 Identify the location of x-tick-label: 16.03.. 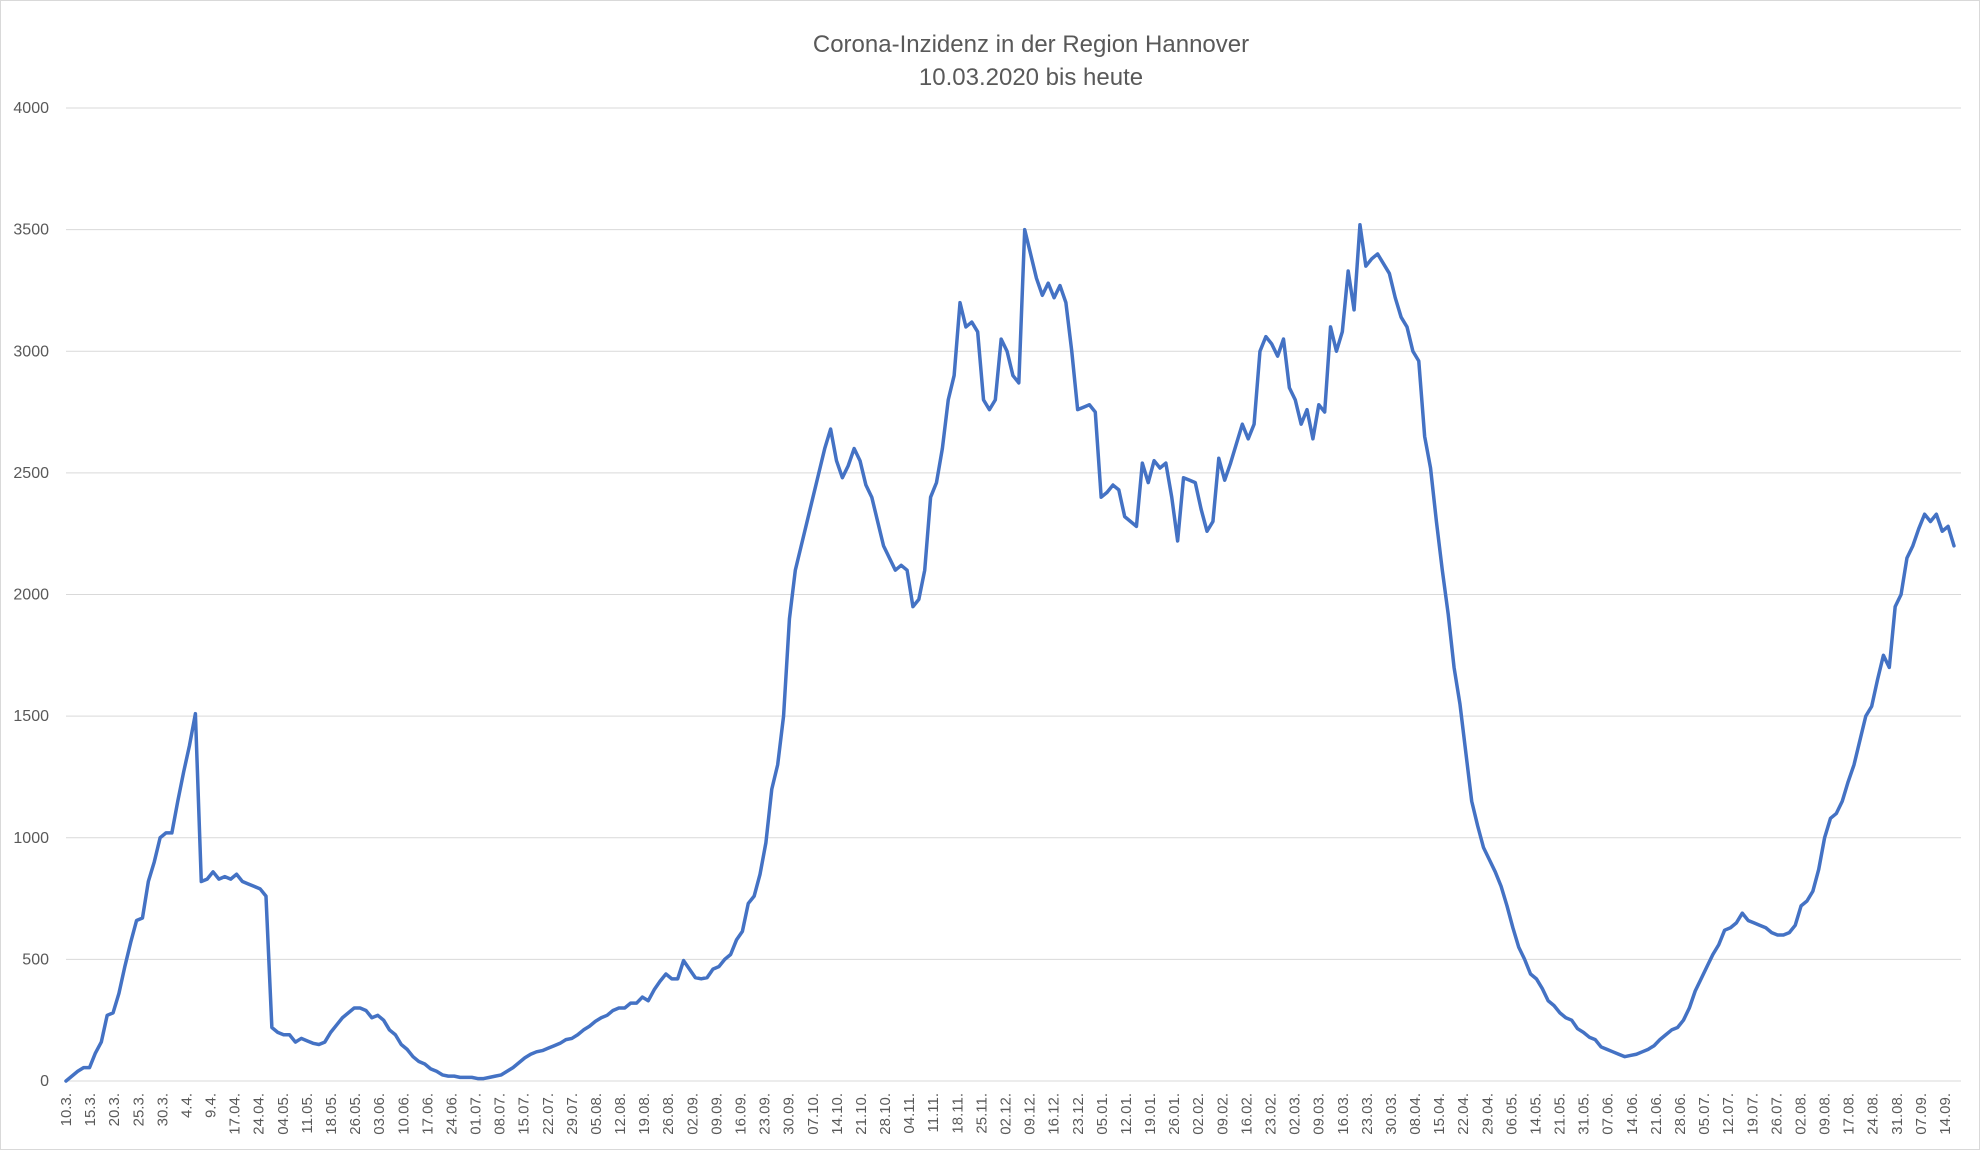
(1343, 1114).